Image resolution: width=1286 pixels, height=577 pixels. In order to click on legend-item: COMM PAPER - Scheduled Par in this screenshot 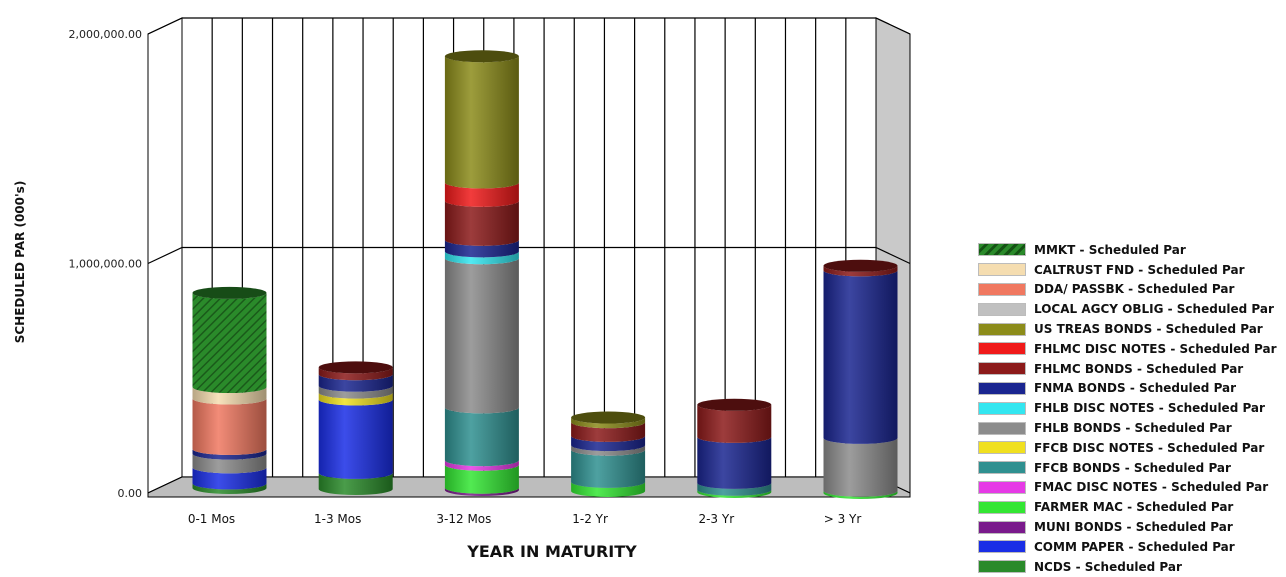, I will do `click(1130, 547)`.